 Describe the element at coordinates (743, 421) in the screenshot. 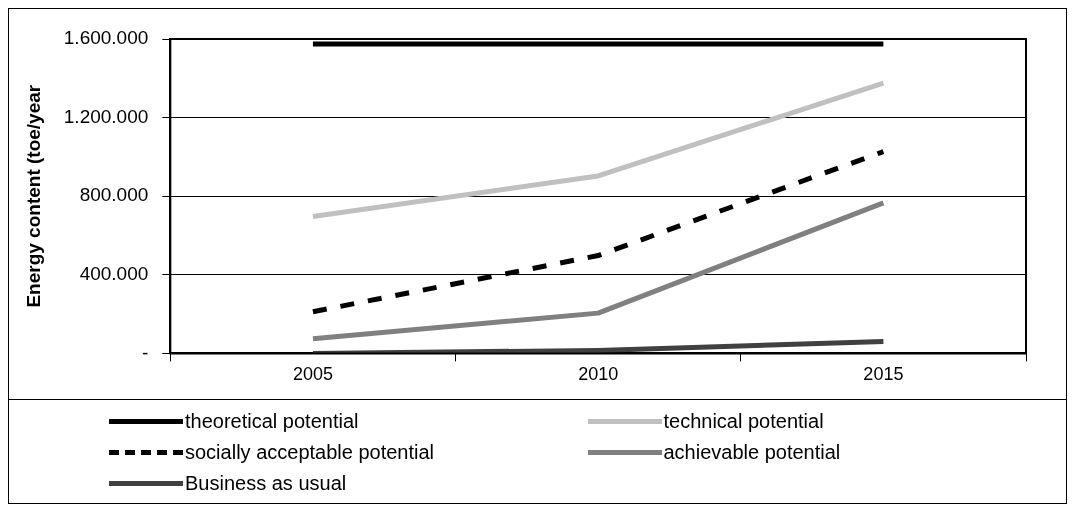

I see `legend-label: technical potential` at that location.